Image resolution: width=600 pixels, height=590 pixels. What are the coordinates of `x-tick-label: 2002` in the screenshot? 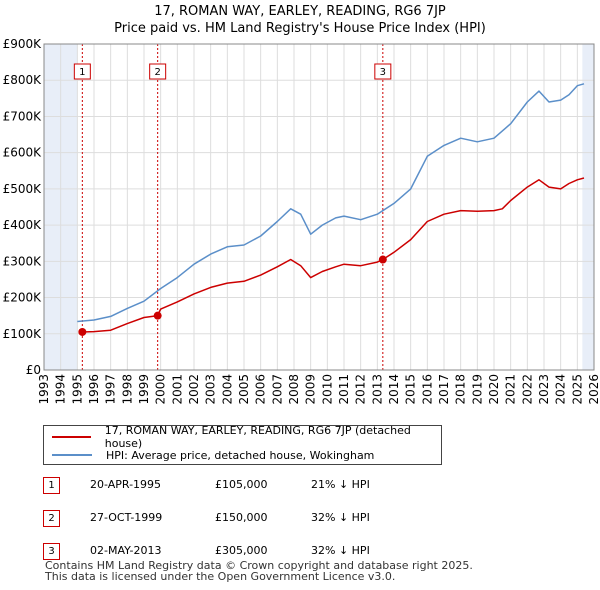 It's located at (194, 389).